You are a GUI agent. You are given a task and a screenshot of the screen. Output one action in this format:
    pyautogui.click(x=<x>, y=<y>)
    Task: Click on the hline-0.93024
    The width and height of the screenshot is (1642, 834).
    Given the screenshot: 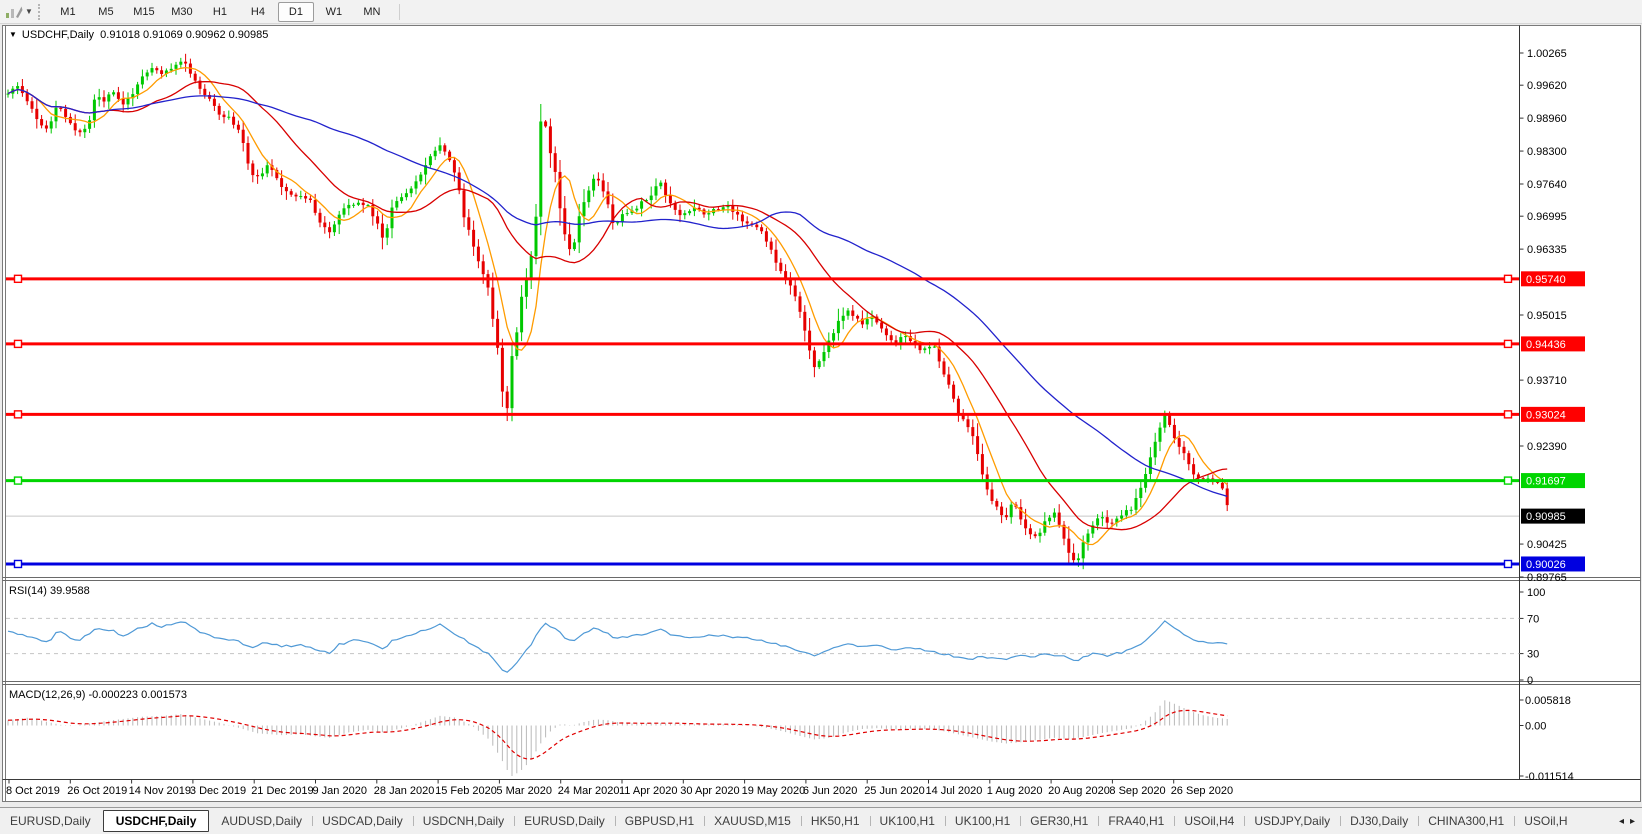 What is the action you would take?
    pyautogui.click(x=763, y=414)
    